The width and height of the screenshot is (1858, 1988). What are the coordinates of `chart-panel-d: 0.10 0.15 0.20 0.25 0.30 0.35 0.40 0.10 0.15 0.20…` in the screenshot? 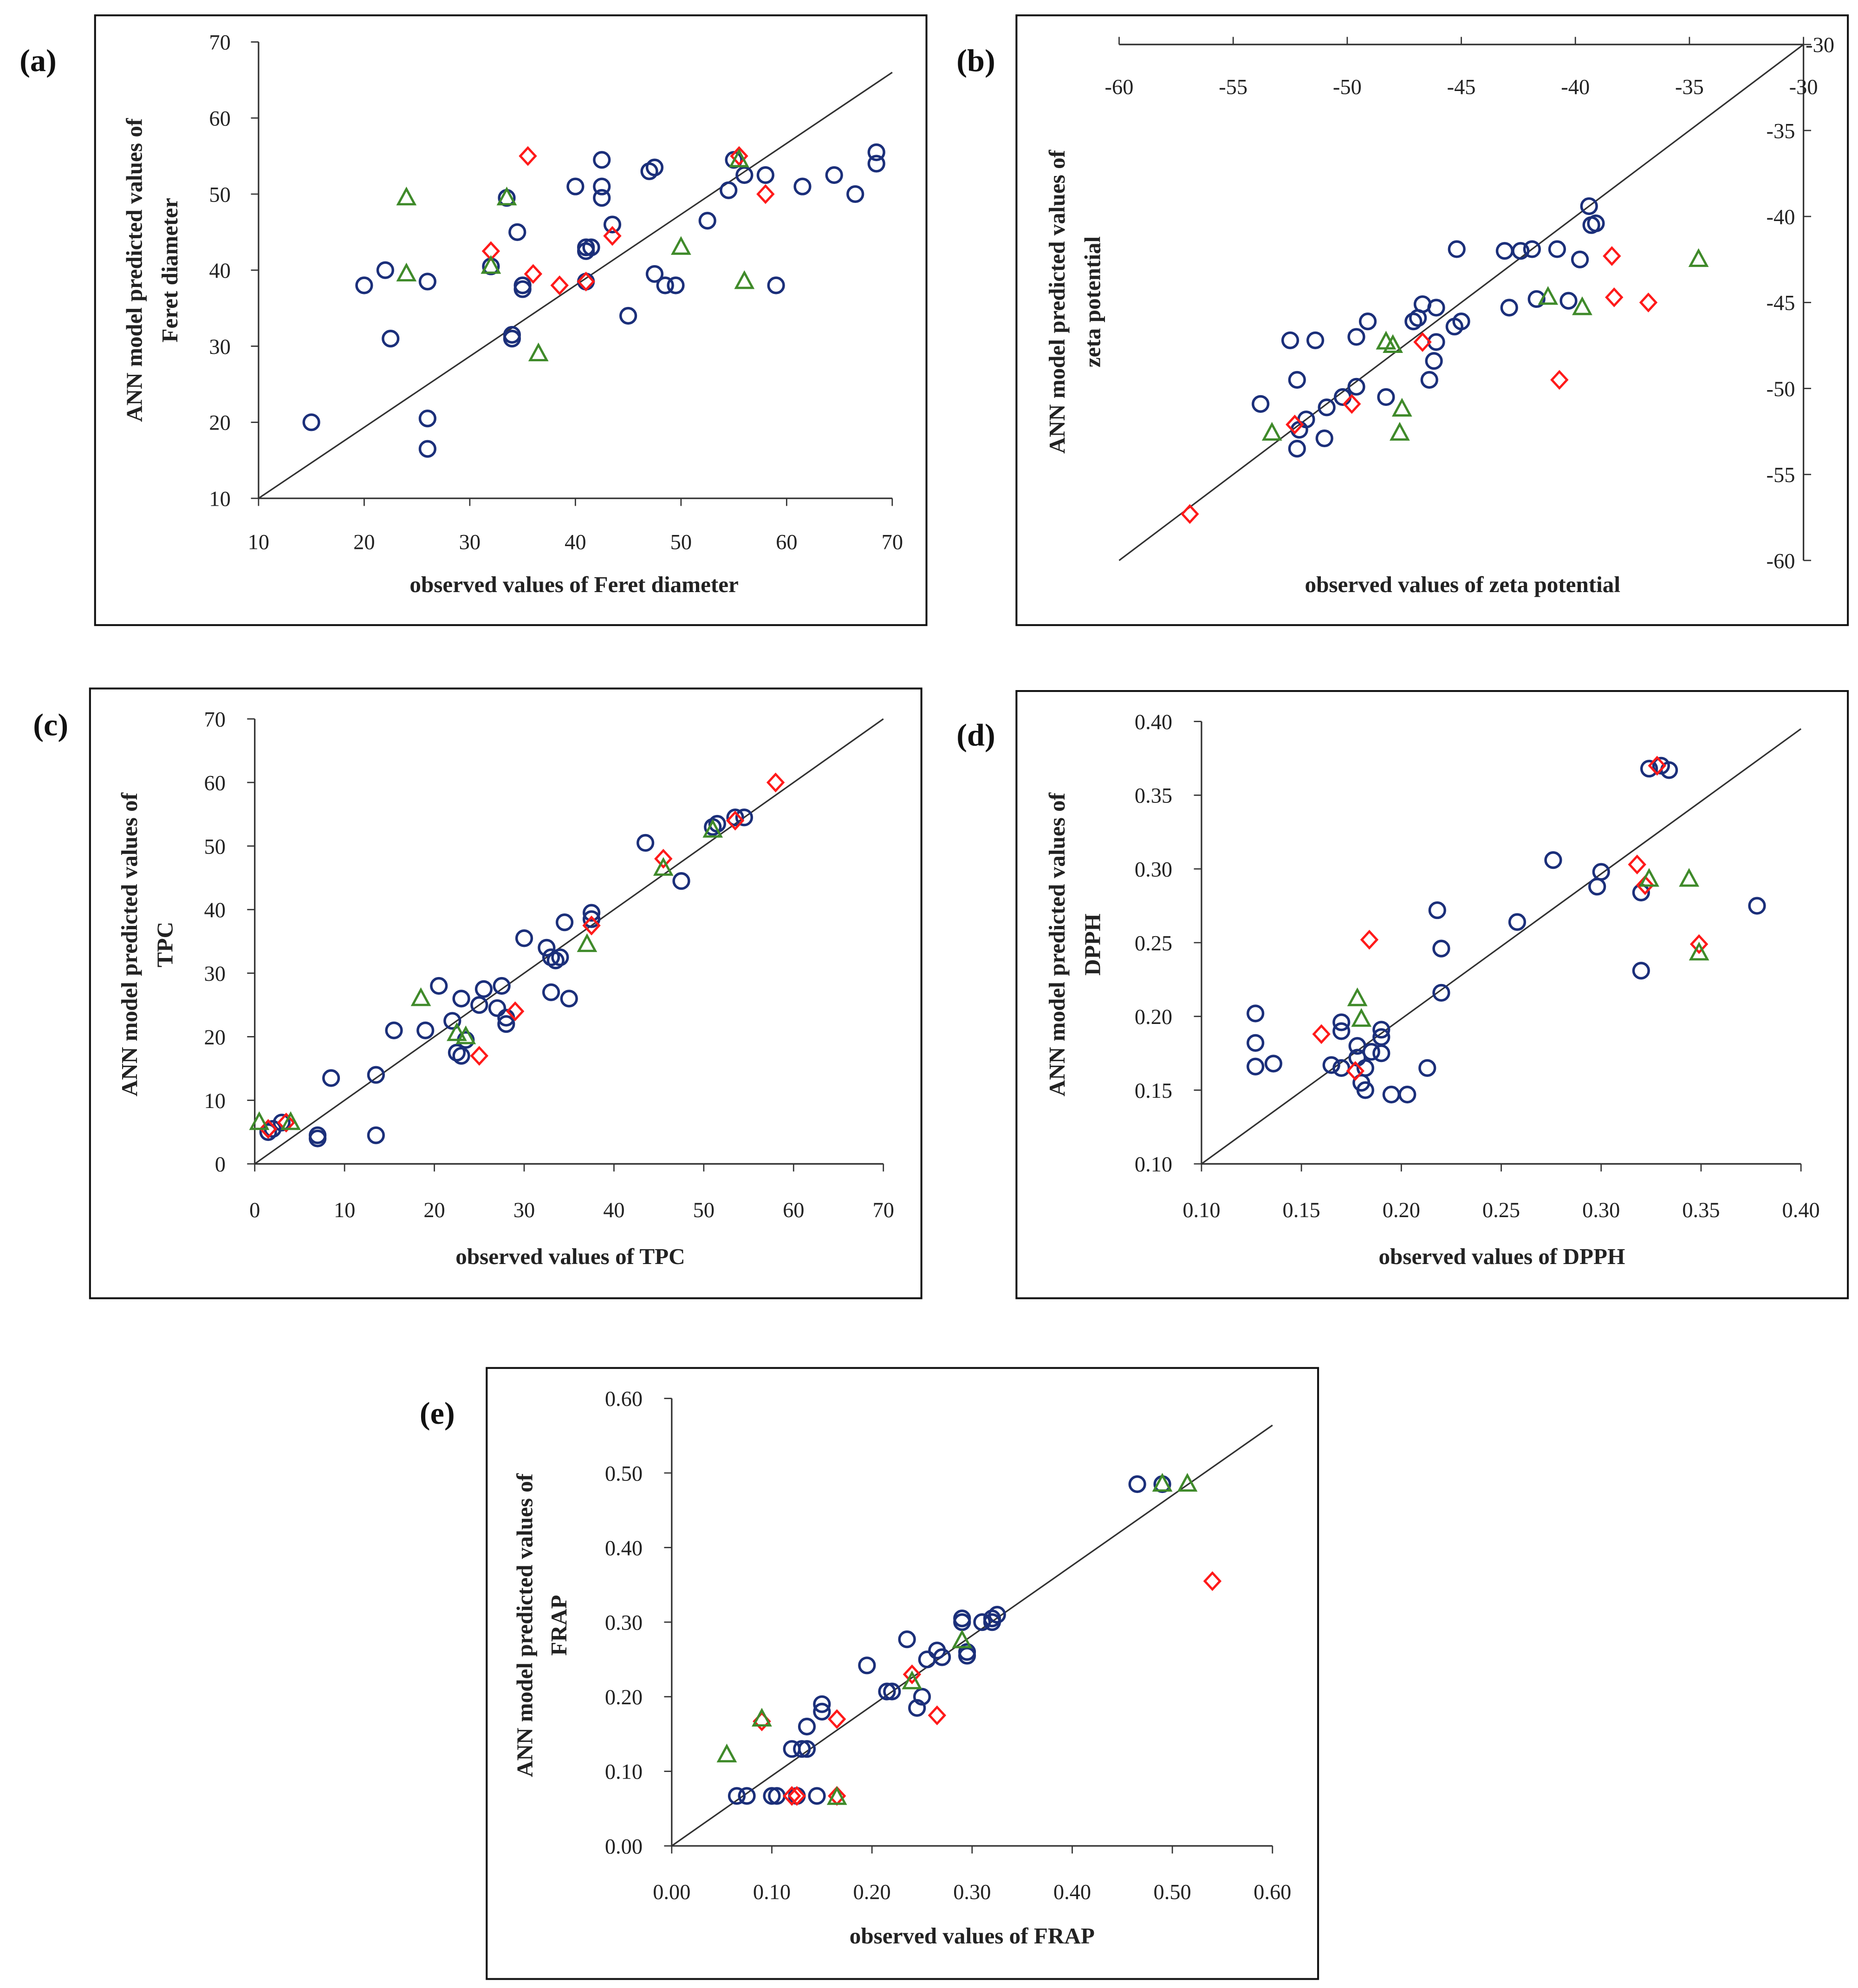 It's located at (1402, 994).